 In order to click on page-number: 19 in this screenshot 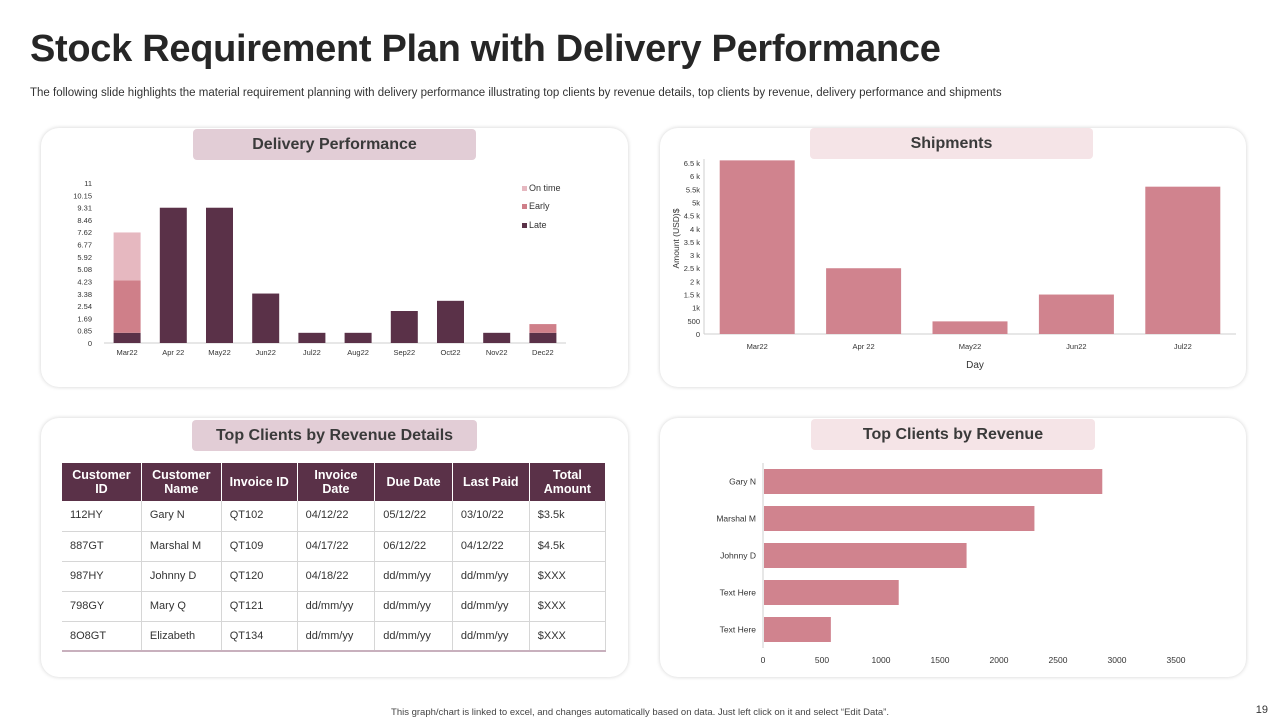, I will do `click(1261, 710)`.